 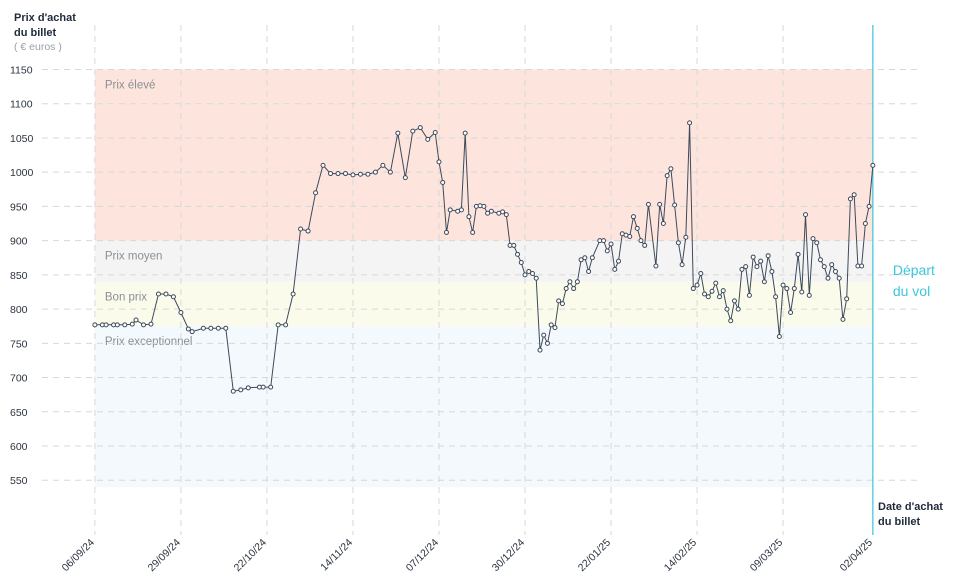 I want to click on y-tick-label: 850, so click(x=19, y=276).